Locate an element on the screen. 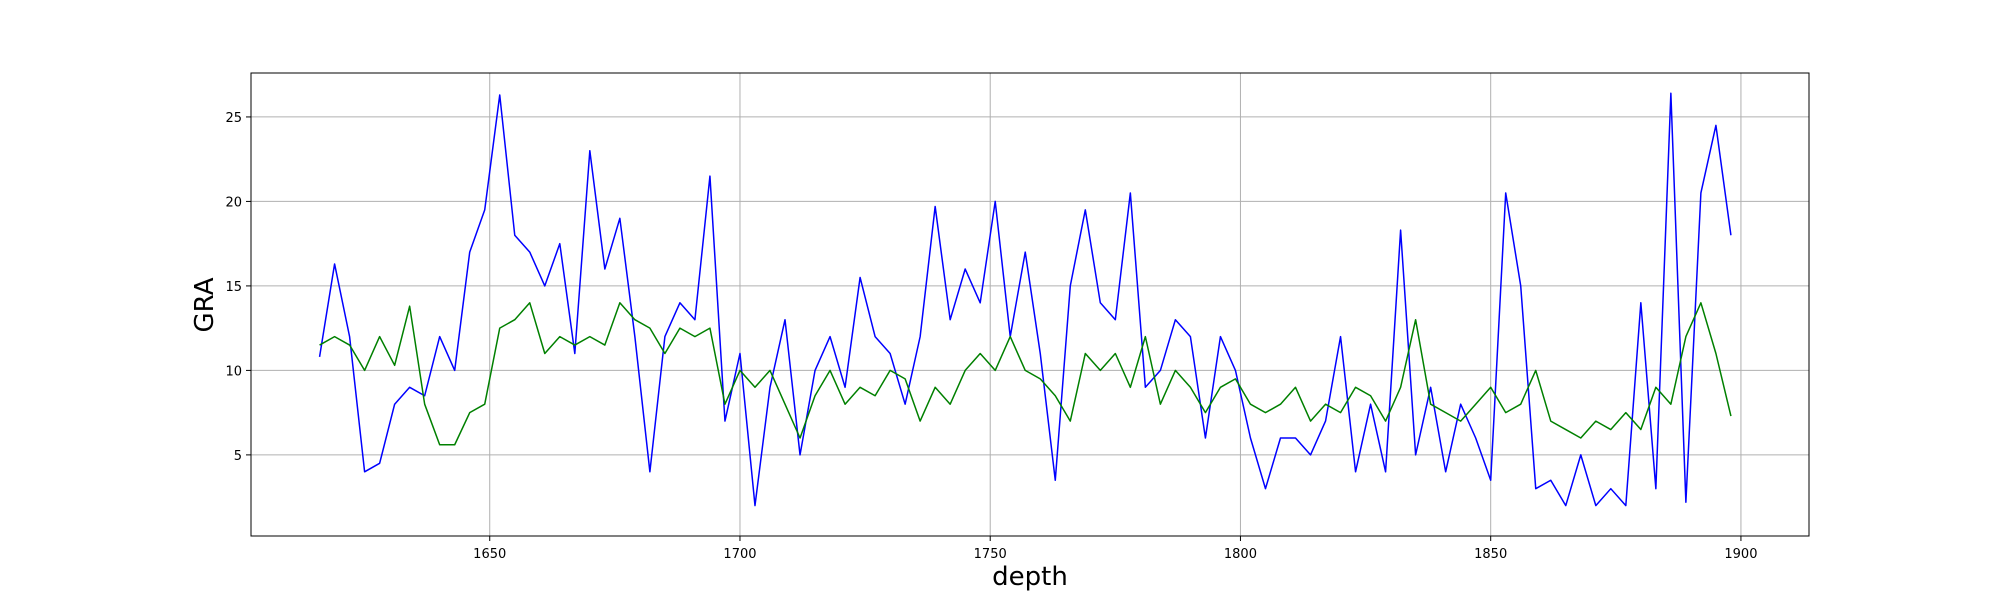 This screenshot has width=2000, height=600. x-tick-label: 1650 is located at coordinates (489, 554).